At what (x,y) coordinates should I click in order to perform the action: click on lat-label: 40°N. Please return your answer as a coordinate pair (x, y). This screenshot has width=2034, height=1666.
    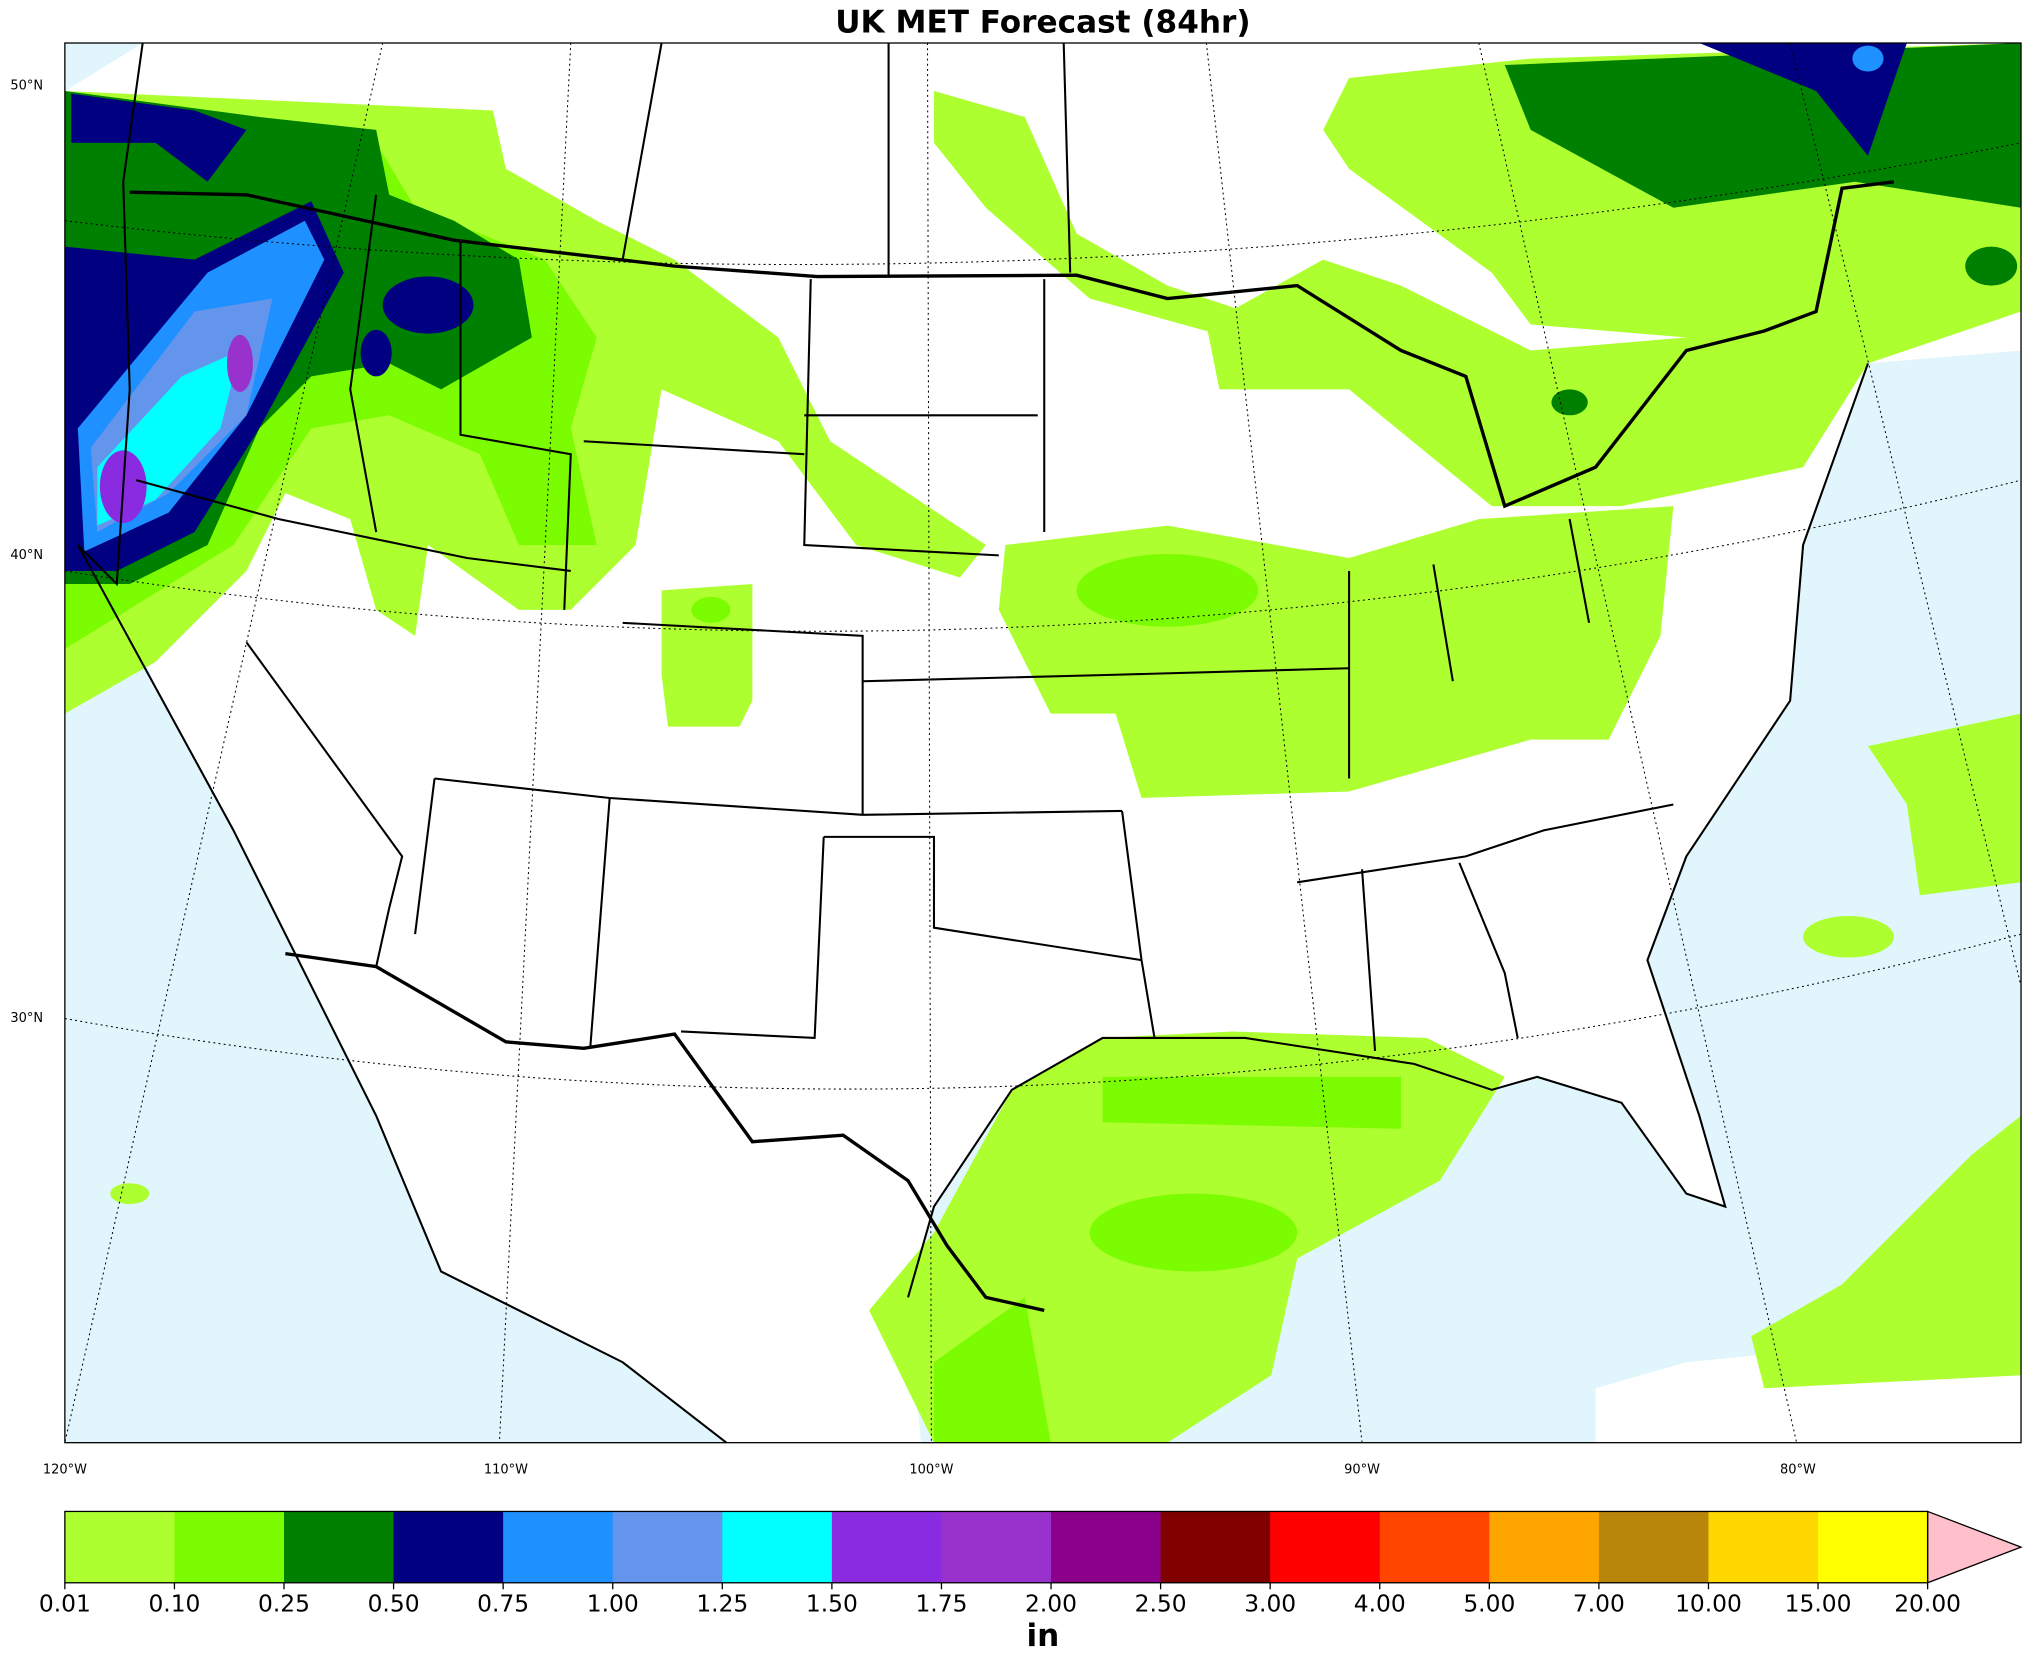
    Looking at the image, I should click on (26, 555).